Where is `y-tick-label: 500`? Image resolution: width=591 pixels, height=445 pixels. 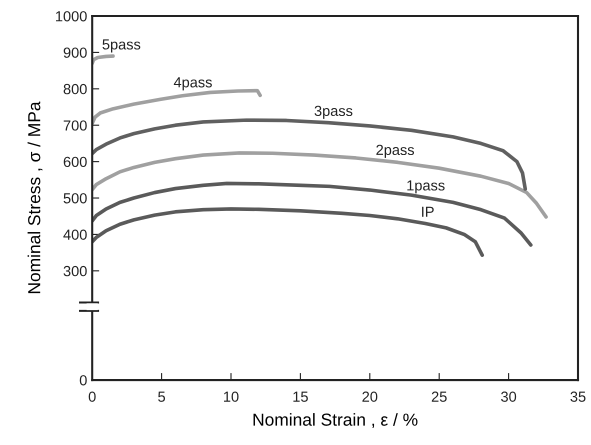 y-tick-label: 500 is located at coordinates (75, 198).